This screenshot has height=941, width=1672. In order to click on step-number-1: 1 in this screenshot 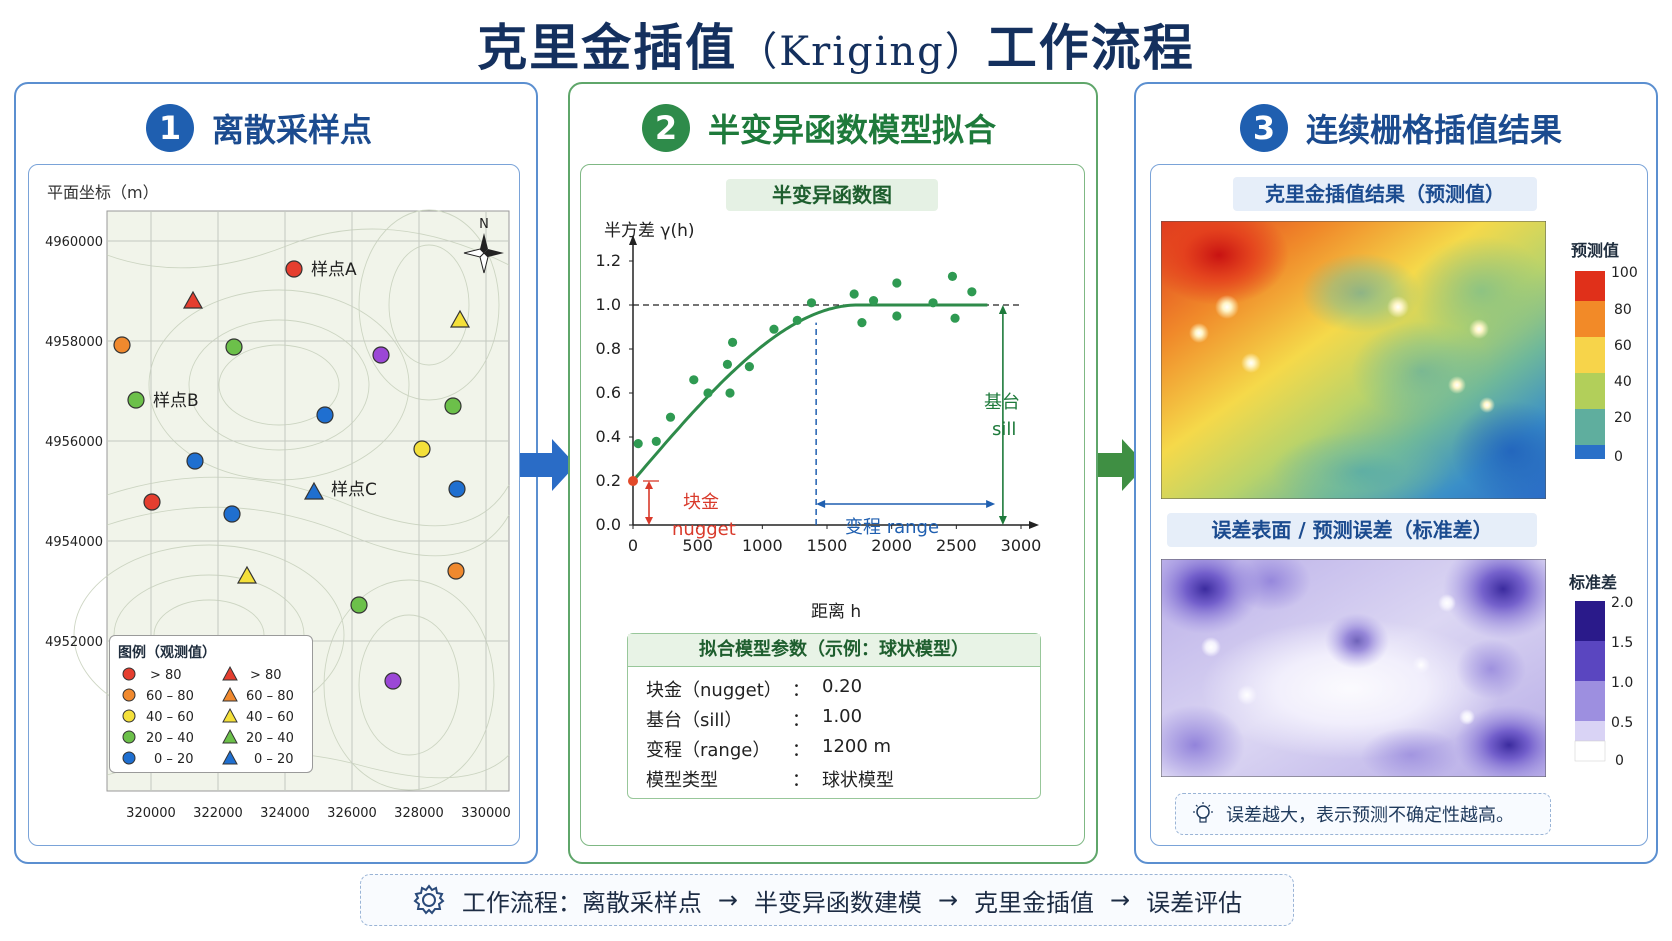, I will do `click(170, 128)`.